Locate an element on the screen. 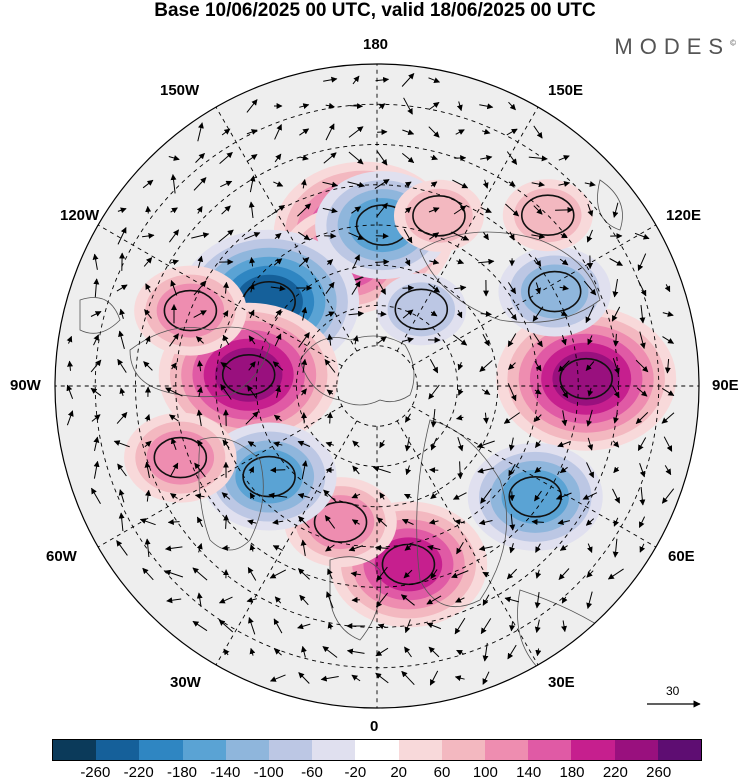 The width and height of the screenshot is (750, 783). anomaly-contour is located at coordinates (269, 476).